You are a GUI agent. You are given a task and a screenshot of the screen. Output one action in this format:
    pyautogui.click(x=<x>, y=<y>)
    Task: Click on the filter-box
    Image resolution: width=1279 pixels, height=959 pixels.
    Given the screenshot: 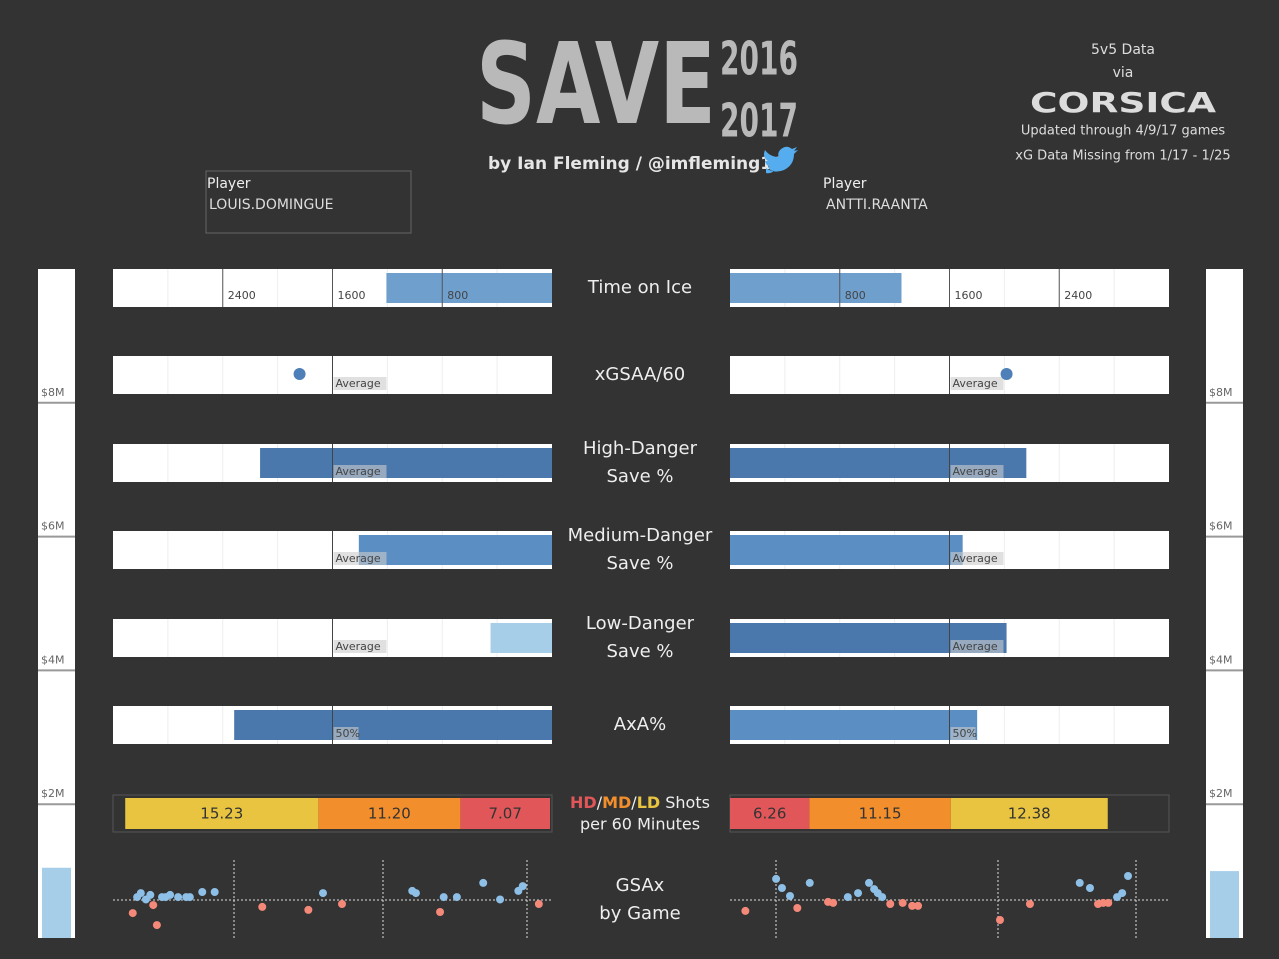 What is the action you would take?
    pyautogui.click(x=308, y=202)
    